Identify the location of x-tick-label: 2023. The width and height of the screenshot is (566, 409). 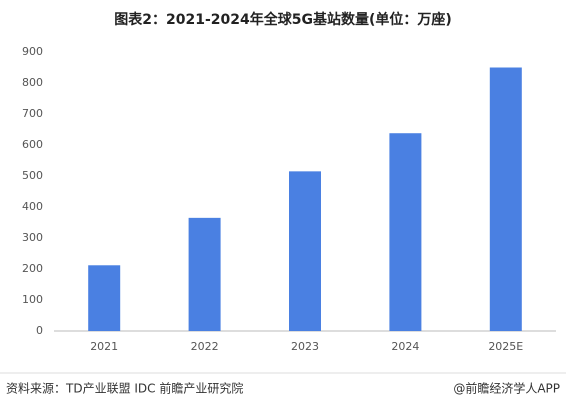
(305, 346).